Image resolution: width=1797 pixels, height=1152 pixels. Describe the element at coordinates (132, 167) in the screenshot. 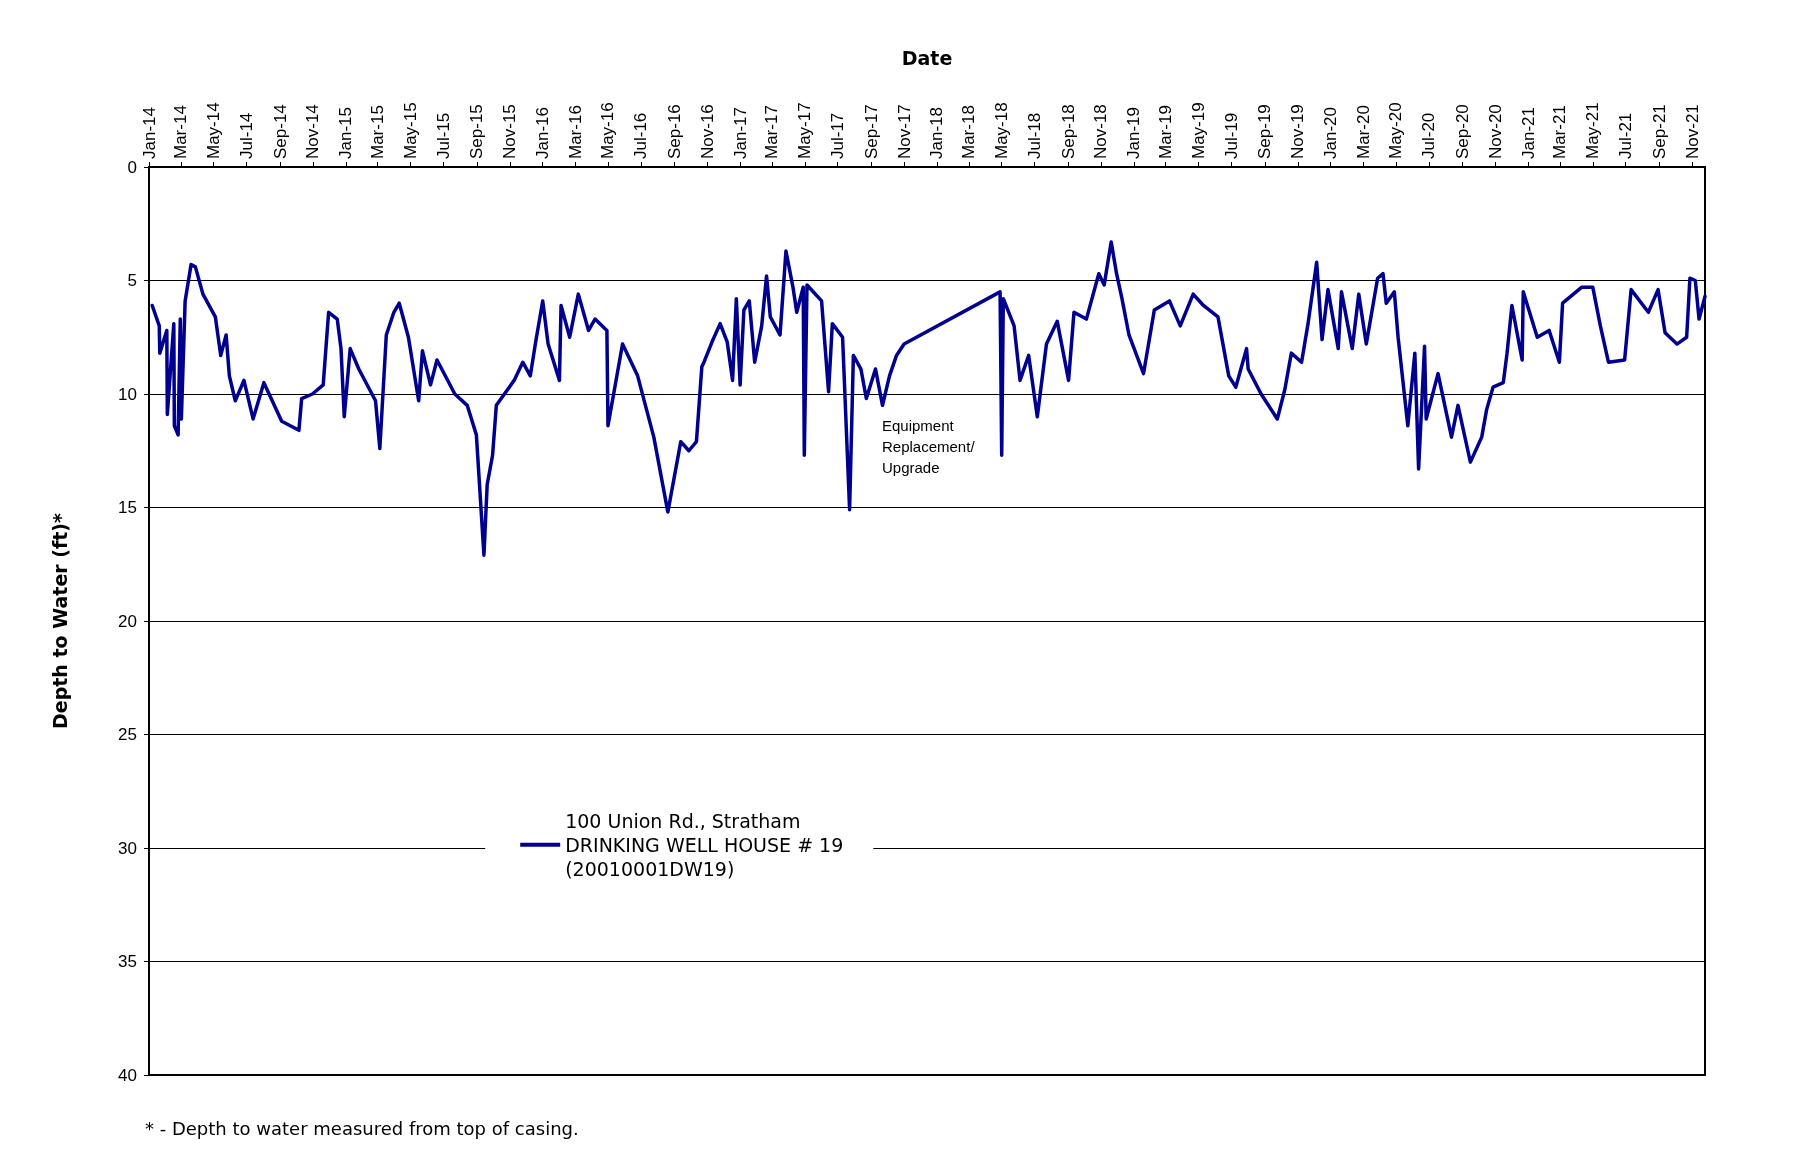

I see `y-tick-label: 0` at that location.